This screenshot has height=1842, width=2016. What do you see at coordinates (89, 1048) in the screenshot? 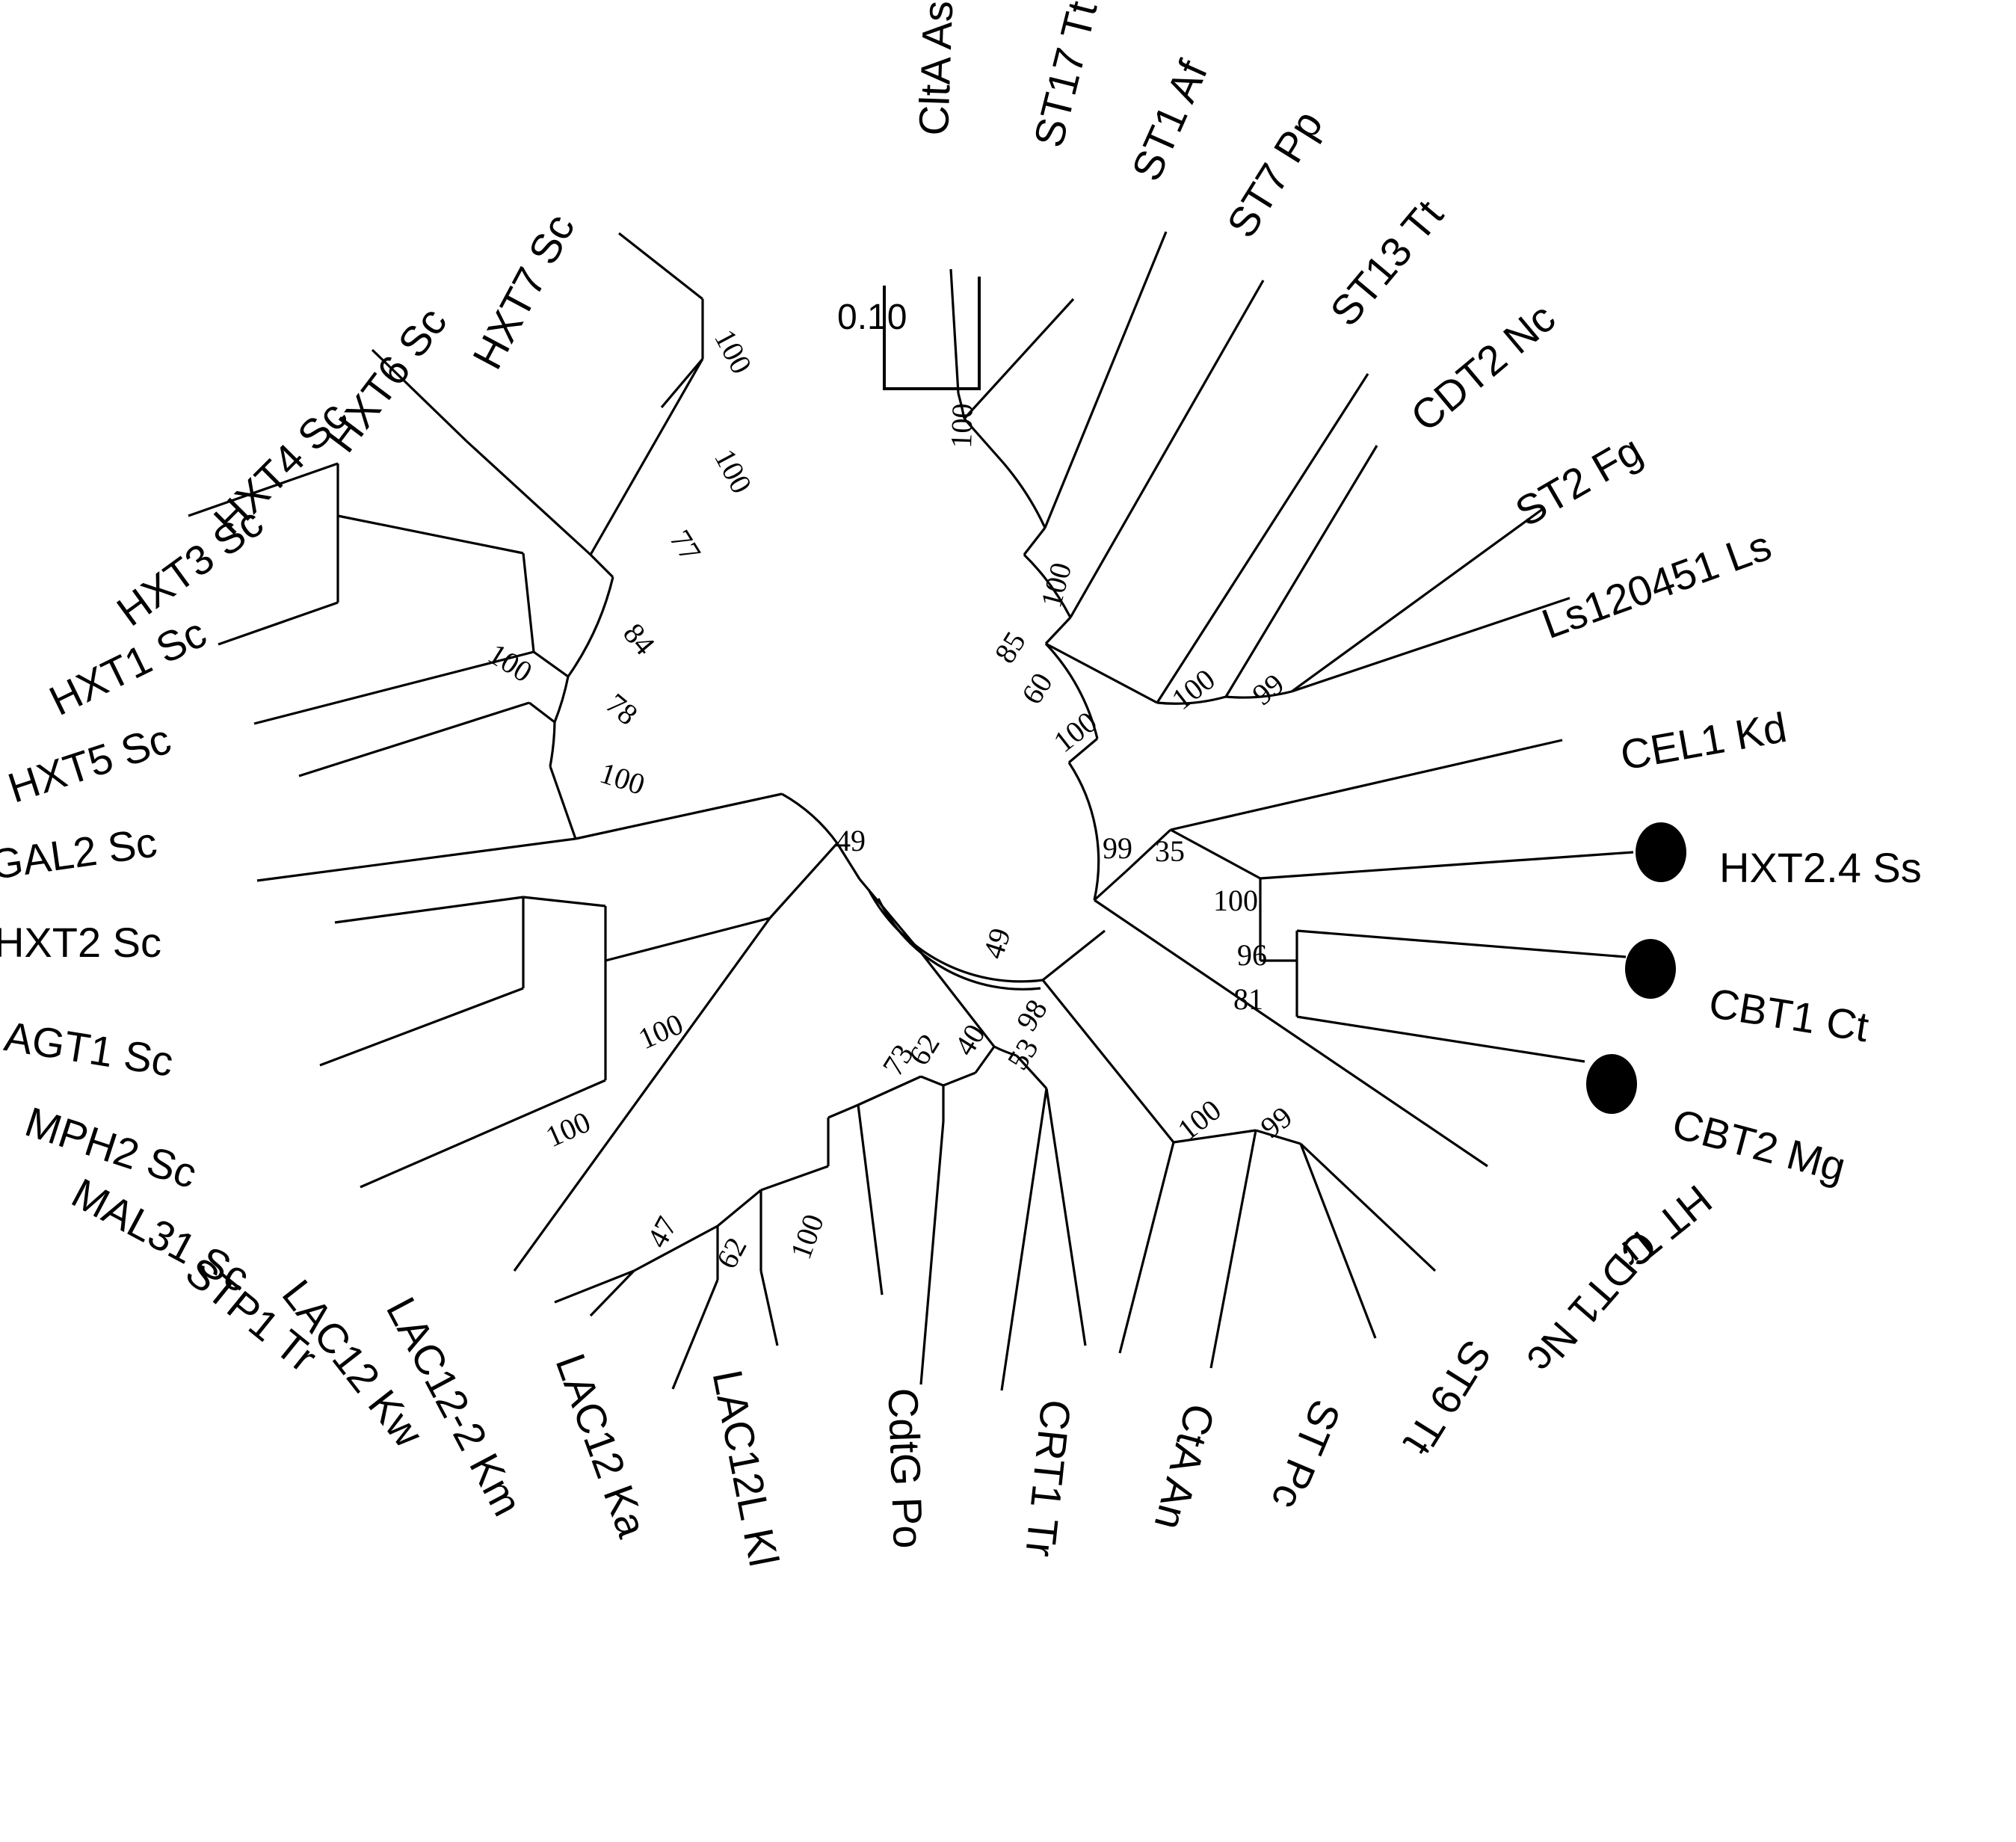
I see `tip-label-agt1-sc: AGT1 Sc` at bounding box center [89, 1048].